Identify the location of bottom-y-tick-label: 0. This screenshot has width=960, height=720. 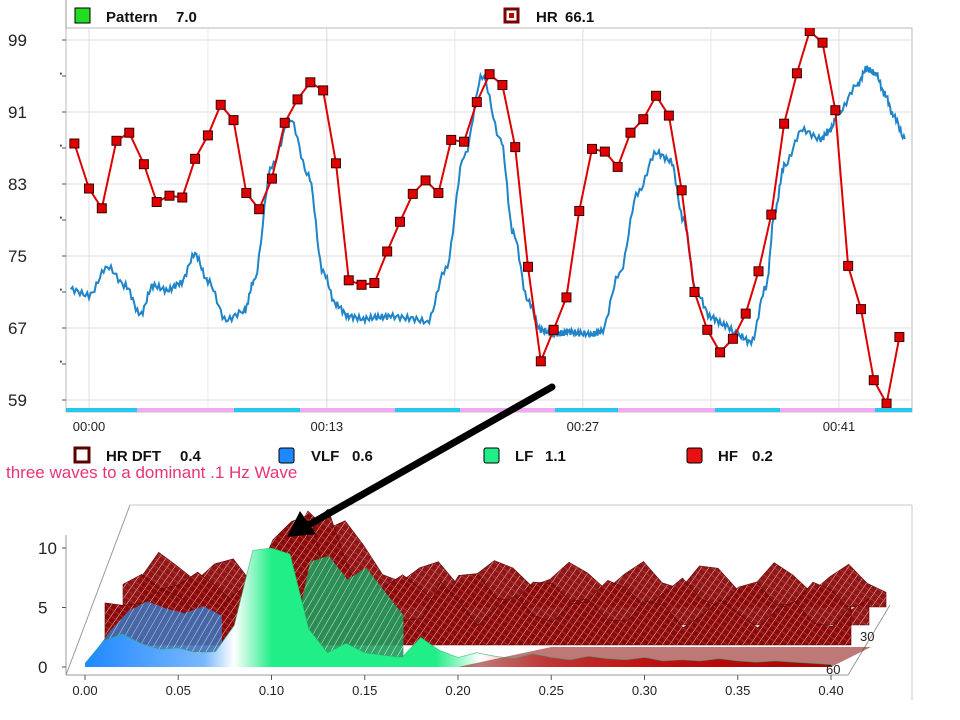
(42, 667).